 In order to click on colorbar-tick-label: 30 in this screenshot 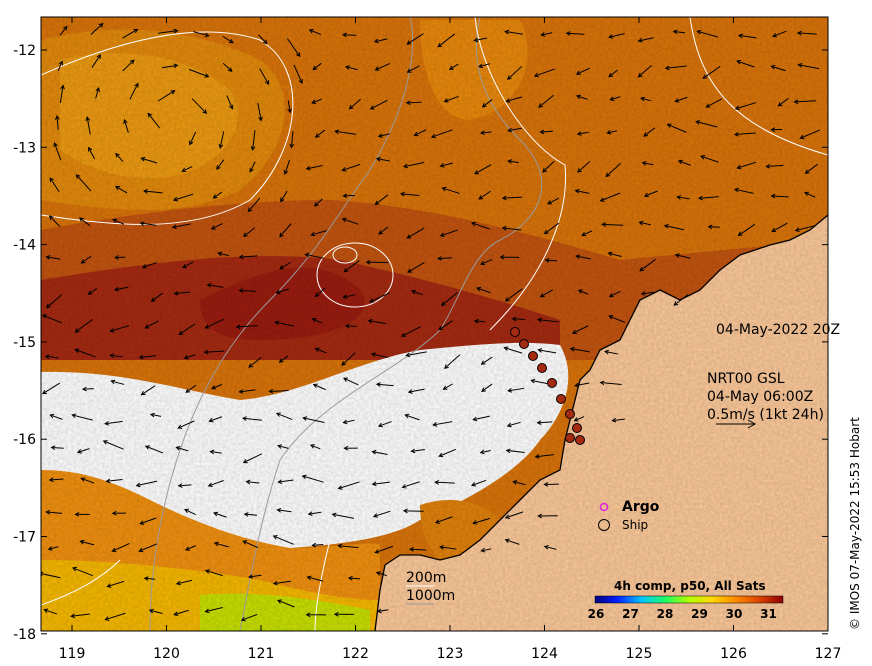, I will do `click(734, 614)`.